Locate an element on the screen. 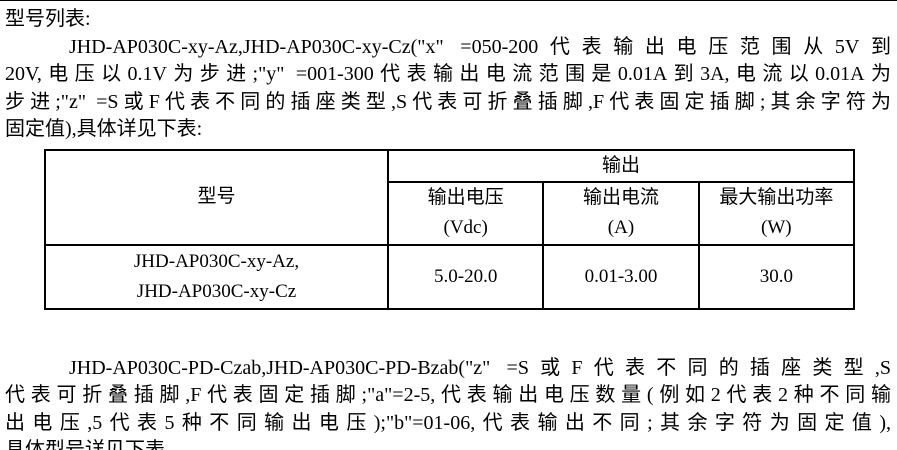  cell-power: 30.0 is located at coordinates (776, 276).